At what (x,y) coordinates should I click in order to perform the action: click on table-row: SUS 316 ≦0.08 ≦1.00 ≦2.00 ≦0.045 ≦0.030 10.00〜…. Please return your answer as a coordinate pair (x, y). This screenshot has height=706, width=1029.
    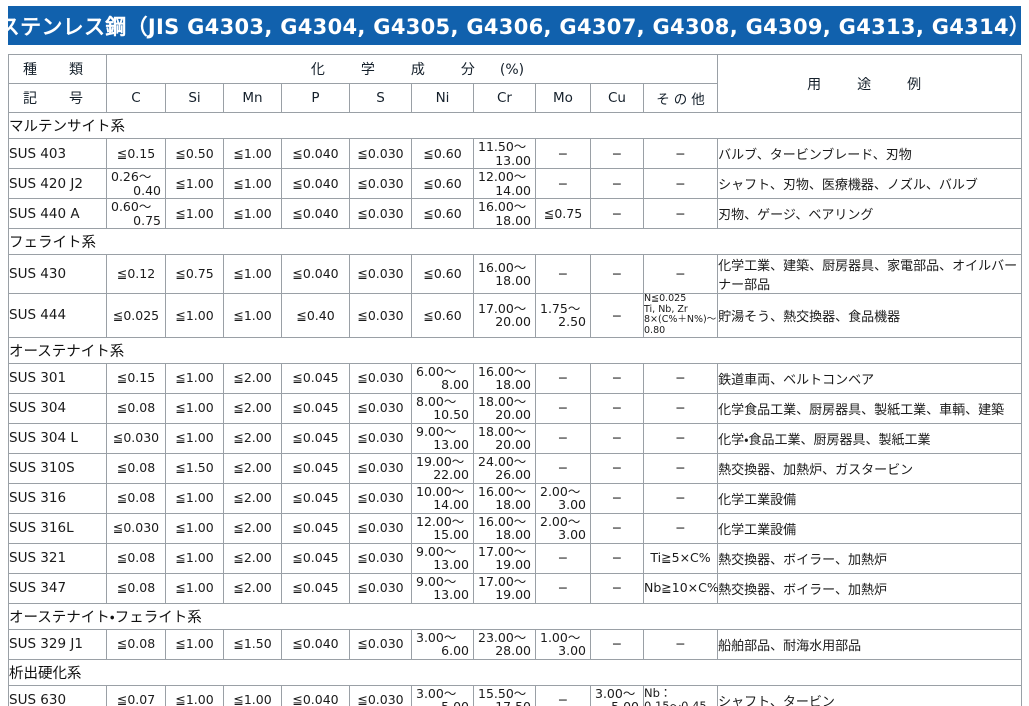
    Looking at the image, I should click on (515, 498).